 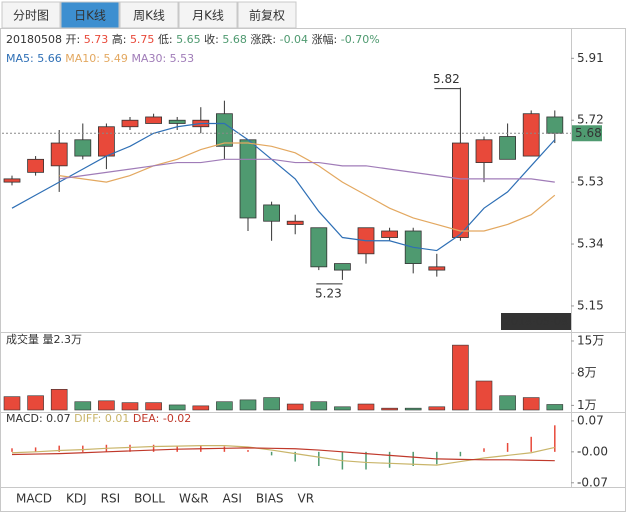 I want to click on y-tick-label: 5.53, so click(x=590, y=182).